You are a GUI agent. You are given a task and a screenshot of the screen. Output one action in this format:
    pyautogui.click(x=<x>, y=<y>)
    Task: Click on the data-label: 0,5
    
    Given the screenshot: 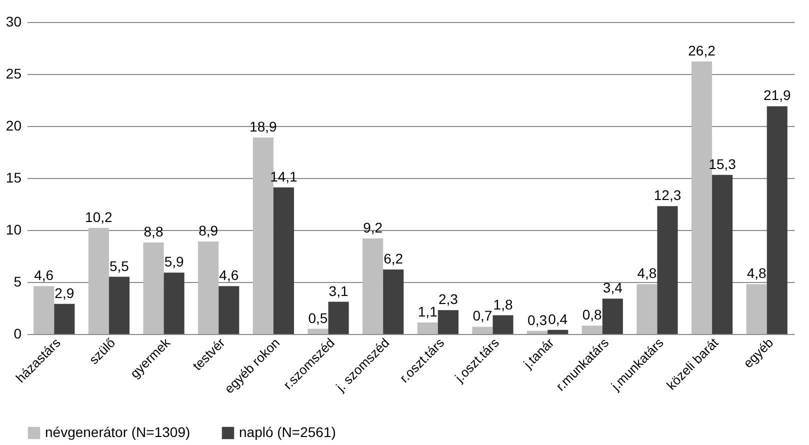 What is the action you would take?
    pyautogui.click(x=318, y=318)
    